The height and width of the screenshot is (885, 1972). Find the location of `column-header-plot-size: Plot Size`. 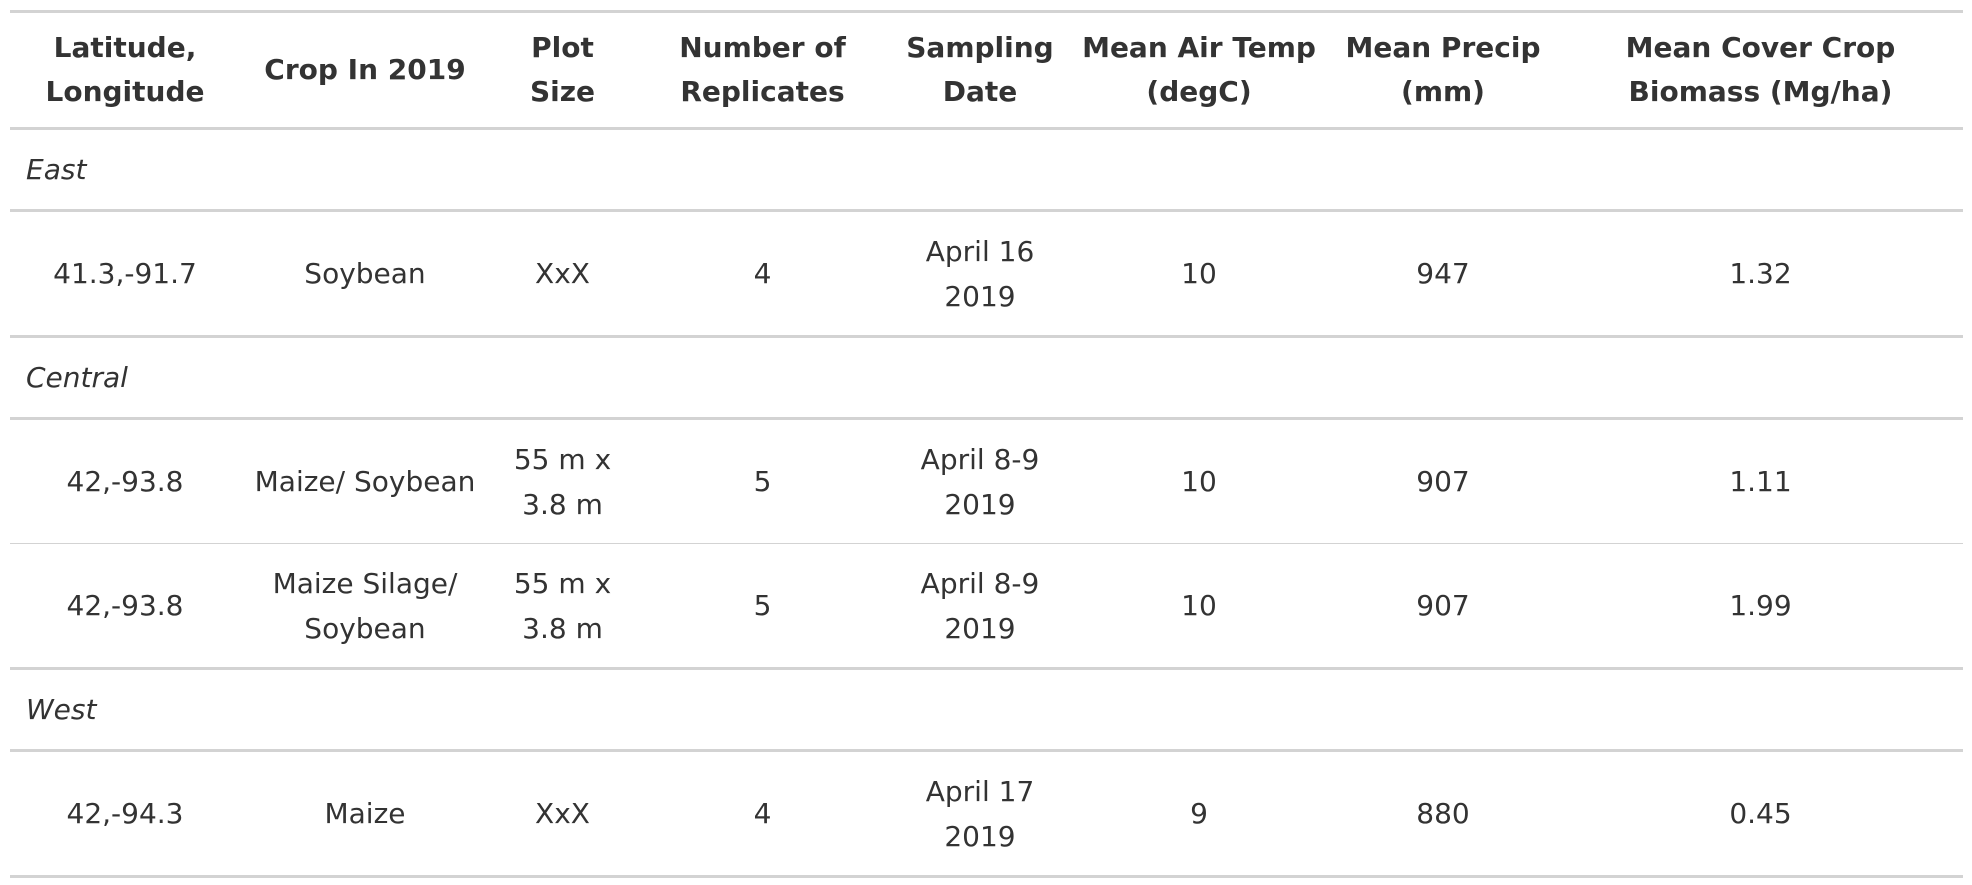

column-header-plot-size: Plot Size is located at coordinates (562, 69).